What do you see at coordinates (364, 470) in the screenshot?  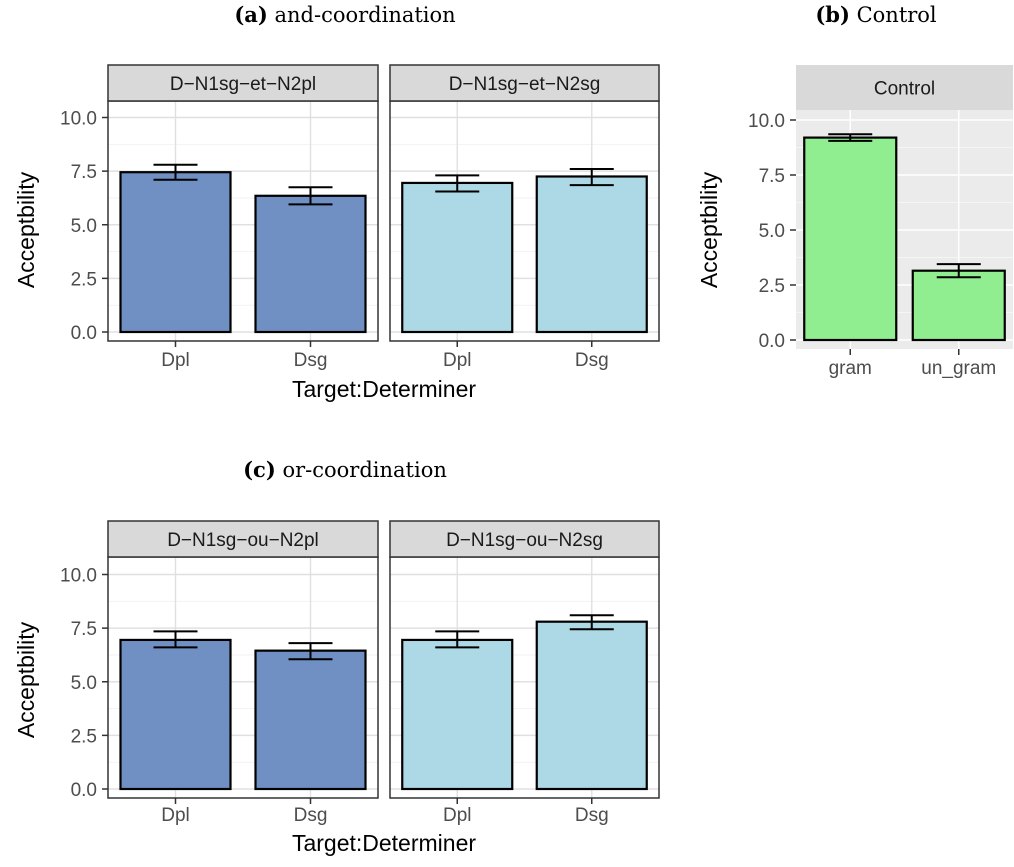 I see `panel-title: or-coordination` at bounding box center [364, 470].